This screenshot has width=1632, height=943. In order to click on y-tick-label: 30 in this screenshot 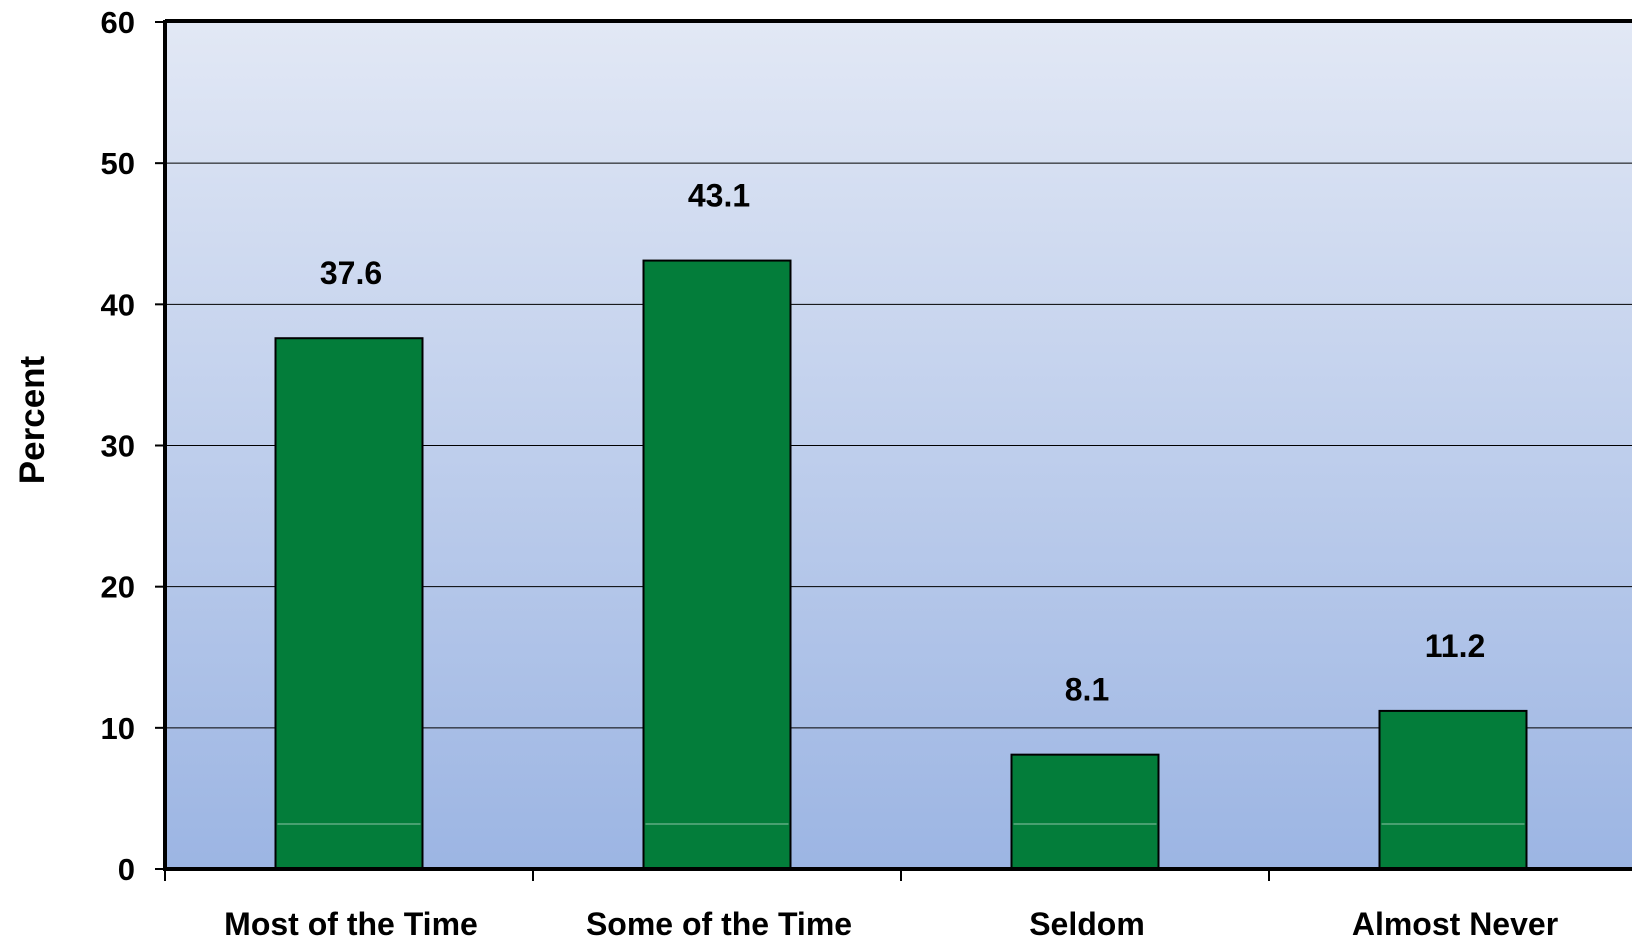, I will do `click(118, 446)`.